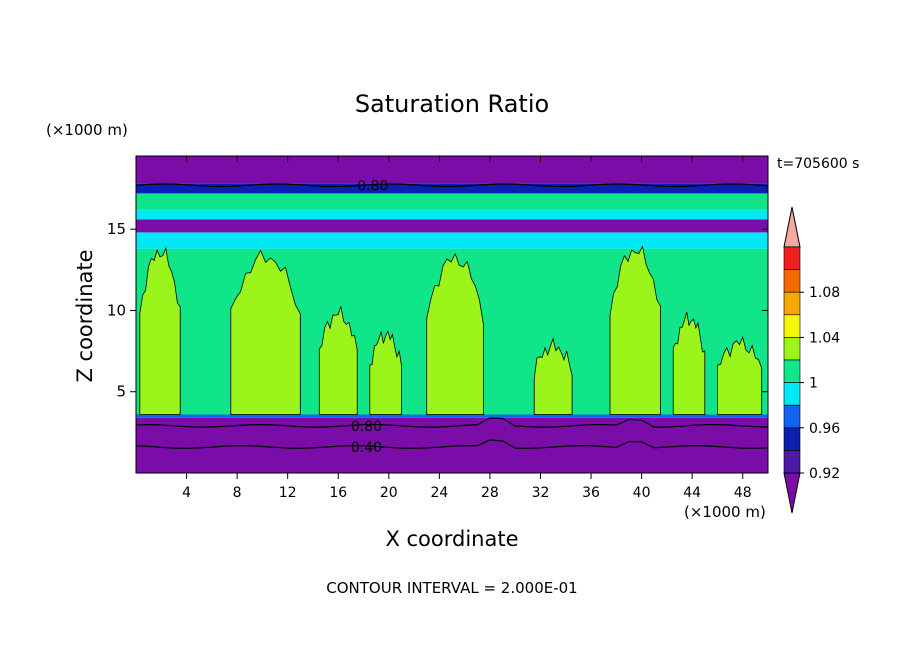 The image size is (904, 654). What do you see at coordinates (792, 493) in the screenshot?
I see `colorbar-under-triangle` at bounding box center [792, 493].